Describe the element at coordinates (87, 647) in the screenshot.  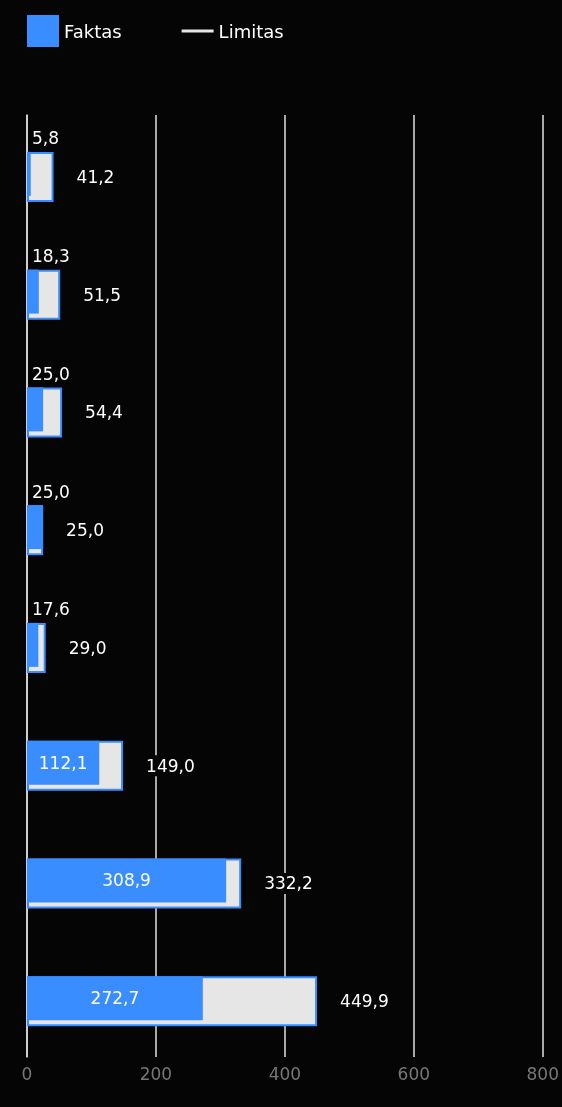
I see `data-label: 29,0` at that location.